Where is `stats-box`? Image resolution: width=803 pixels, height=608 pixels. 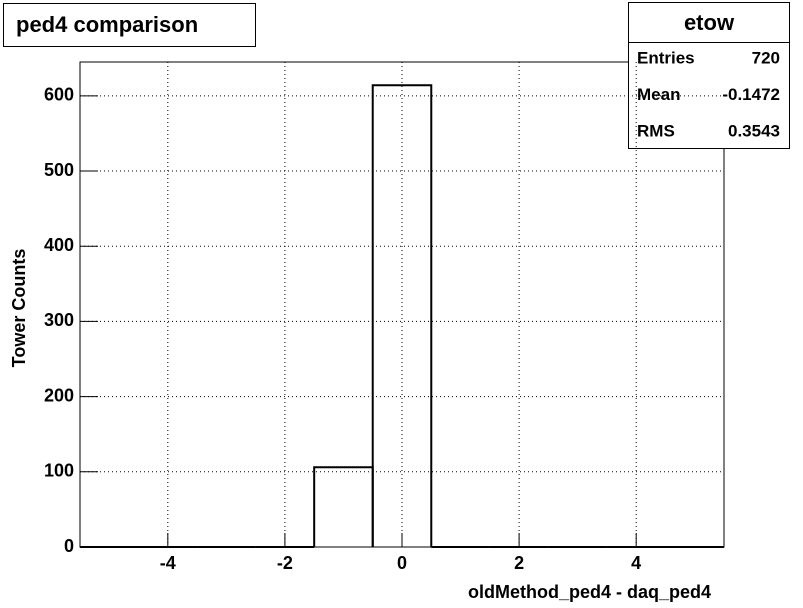 stats-box is located at coordinates (709, 75).